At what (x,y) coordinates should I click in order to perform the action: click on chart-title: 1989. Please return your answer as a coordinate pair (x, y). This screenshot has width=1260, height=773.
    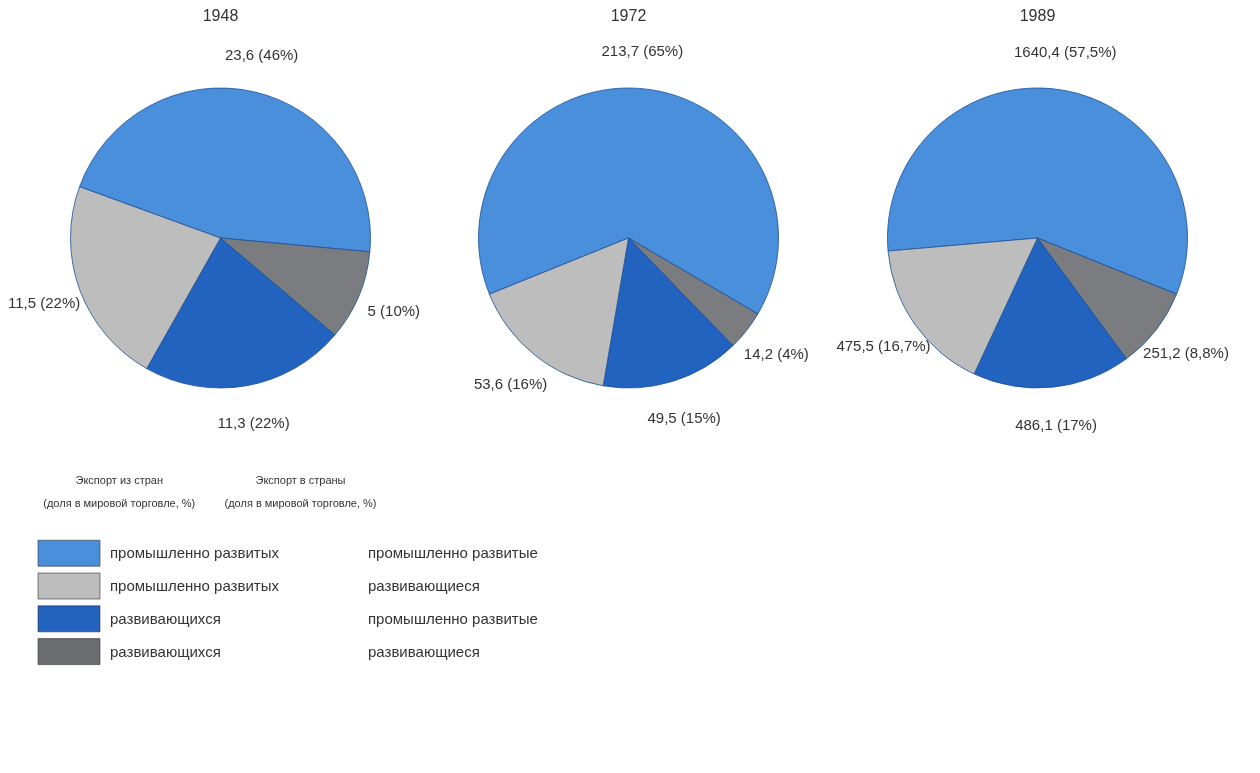
    Looking at the image, I should click on (1037, 15).